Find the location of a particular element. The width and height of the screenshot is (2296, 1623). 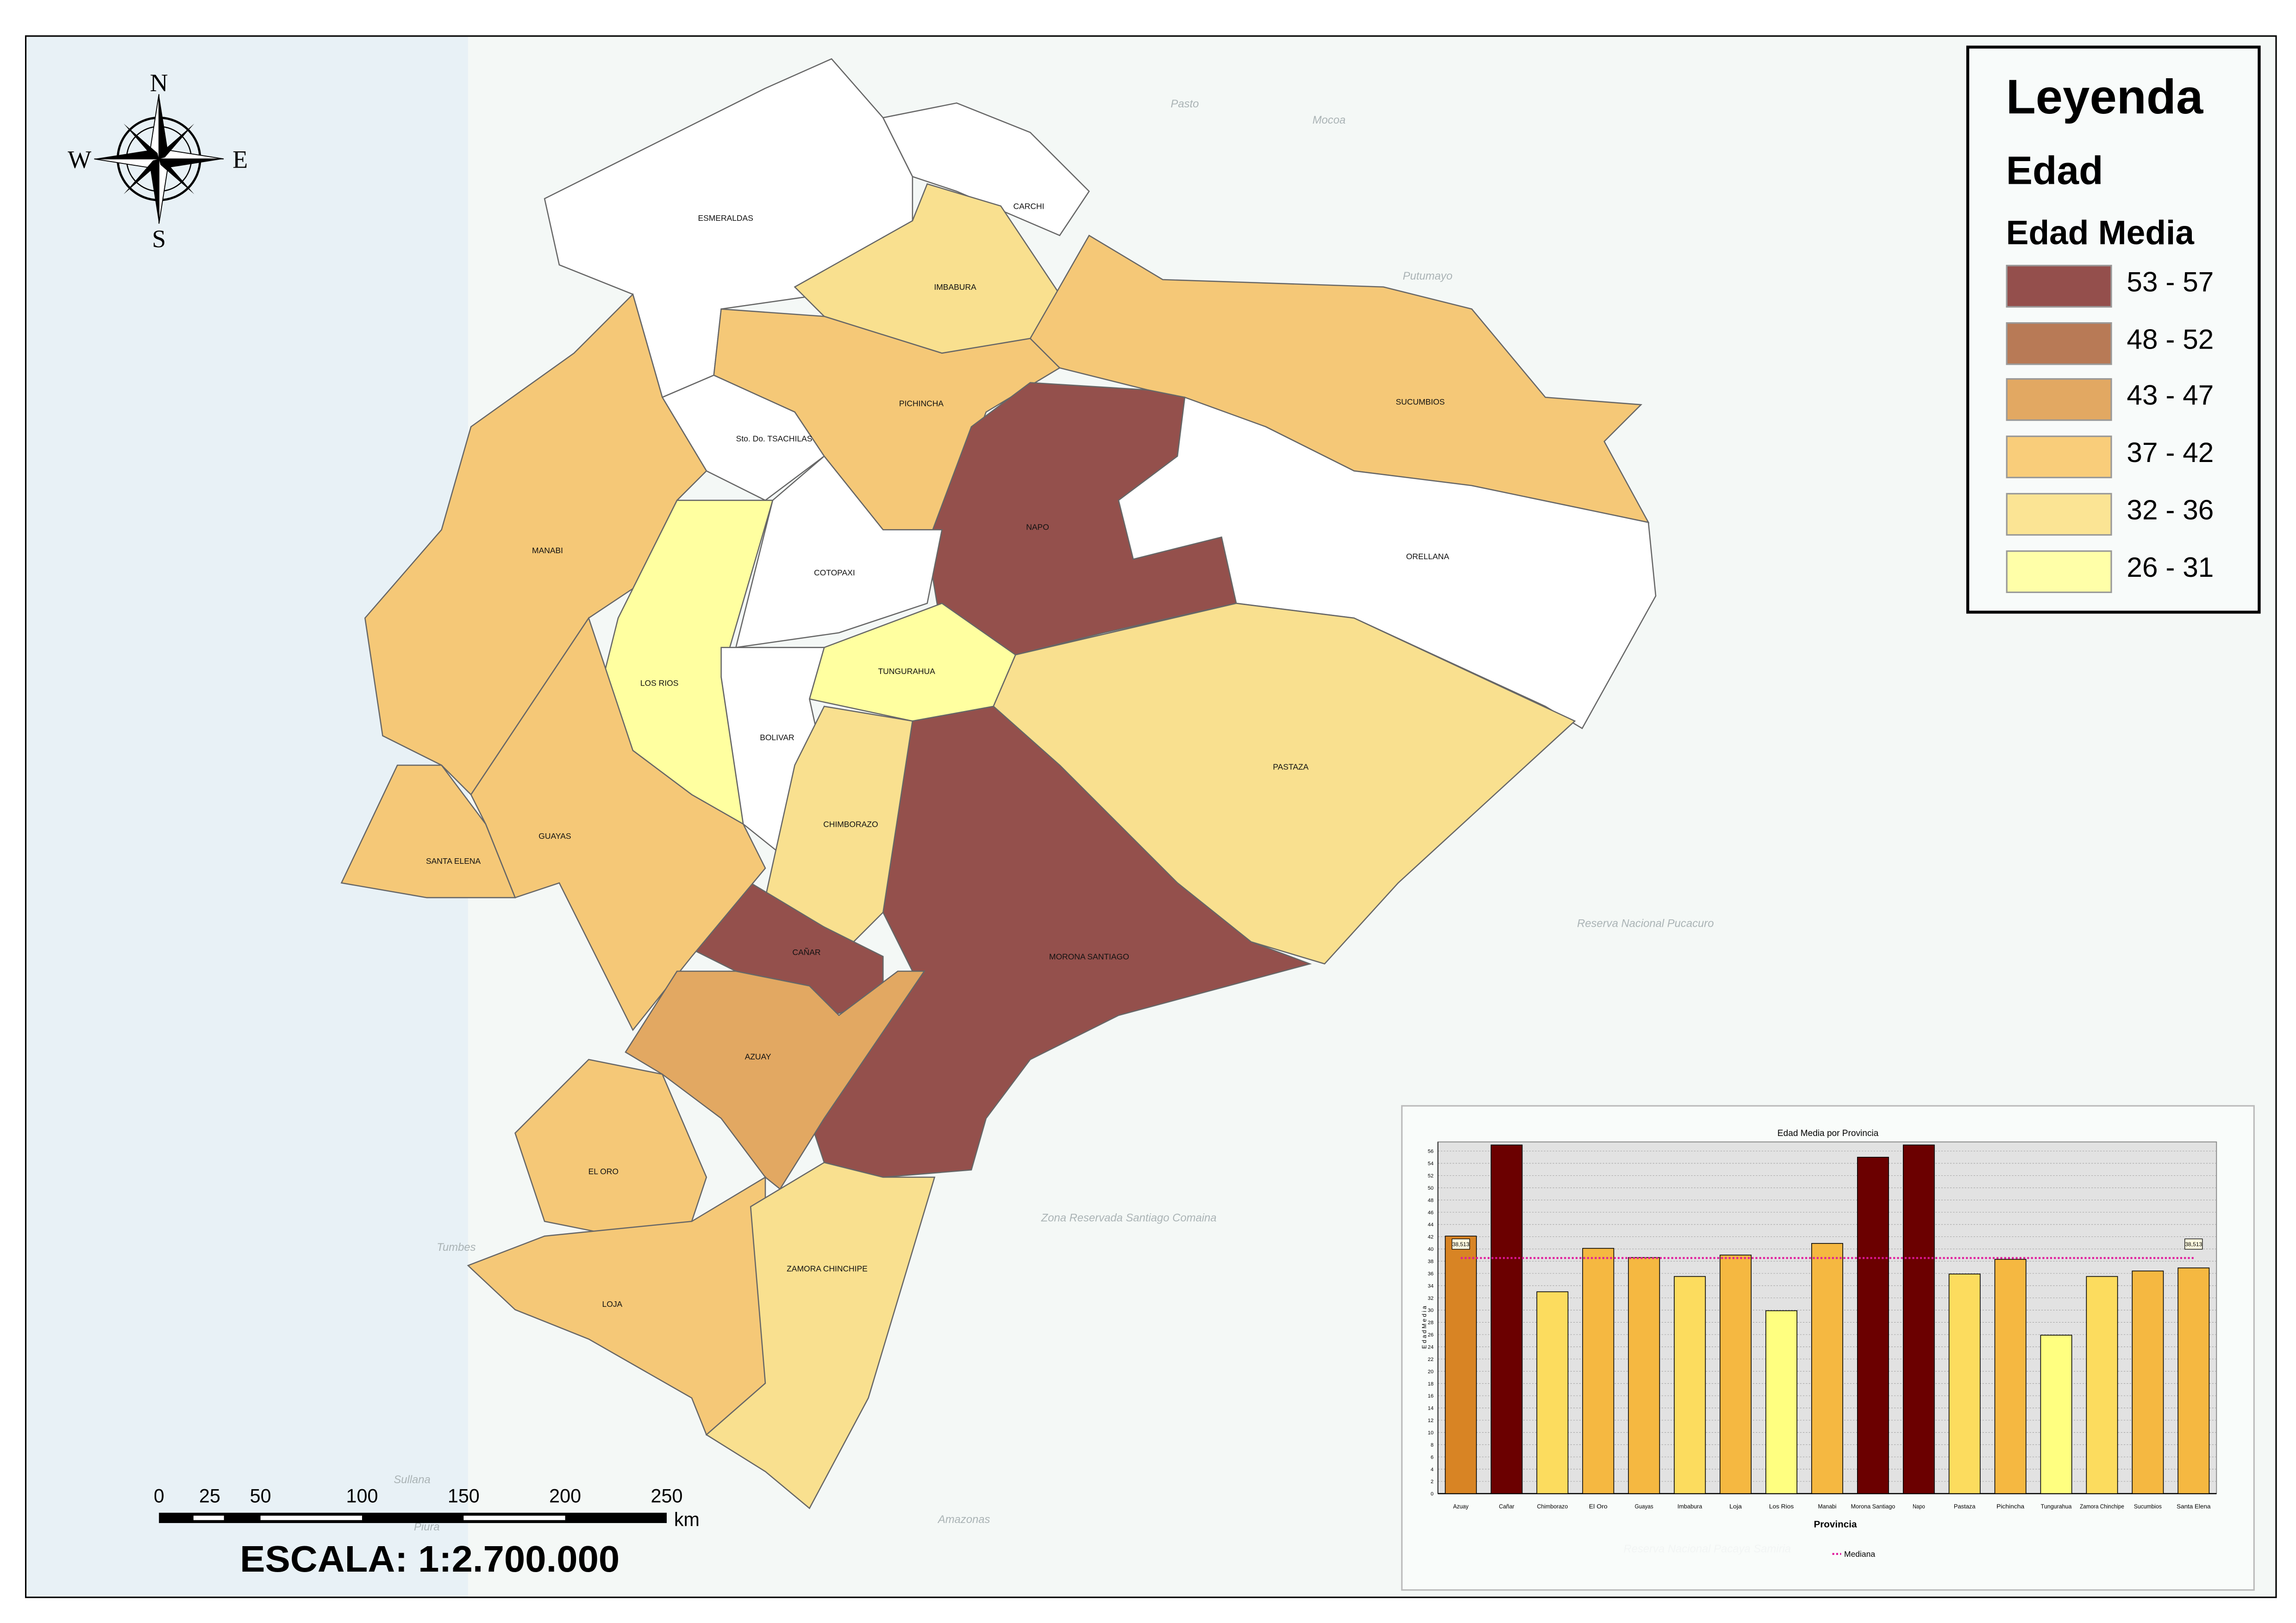

x-tick-label: Imbabura is located at coordinates (1689, 1506).